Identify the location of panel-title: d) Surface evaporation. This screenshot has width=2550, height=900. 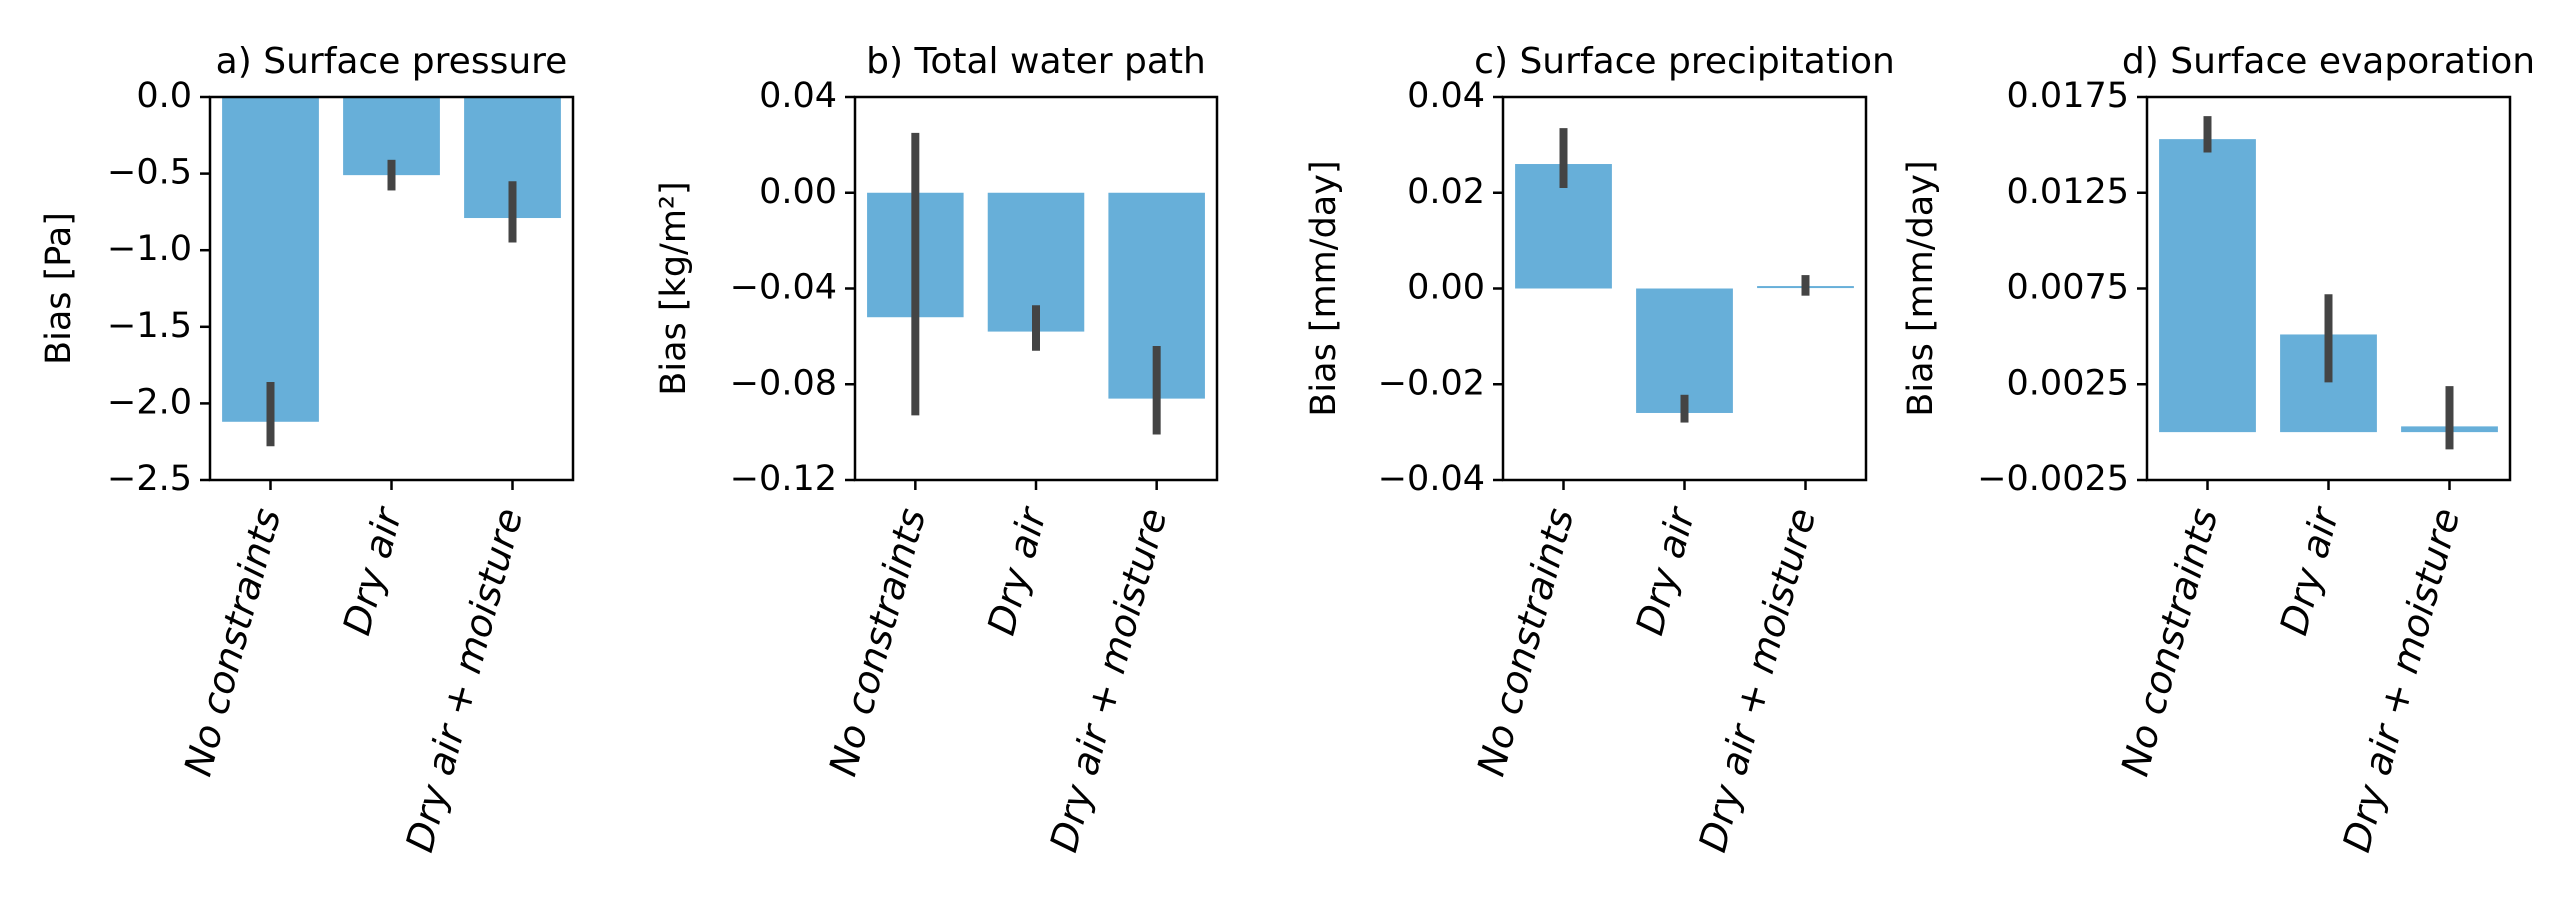
(2328, 61).